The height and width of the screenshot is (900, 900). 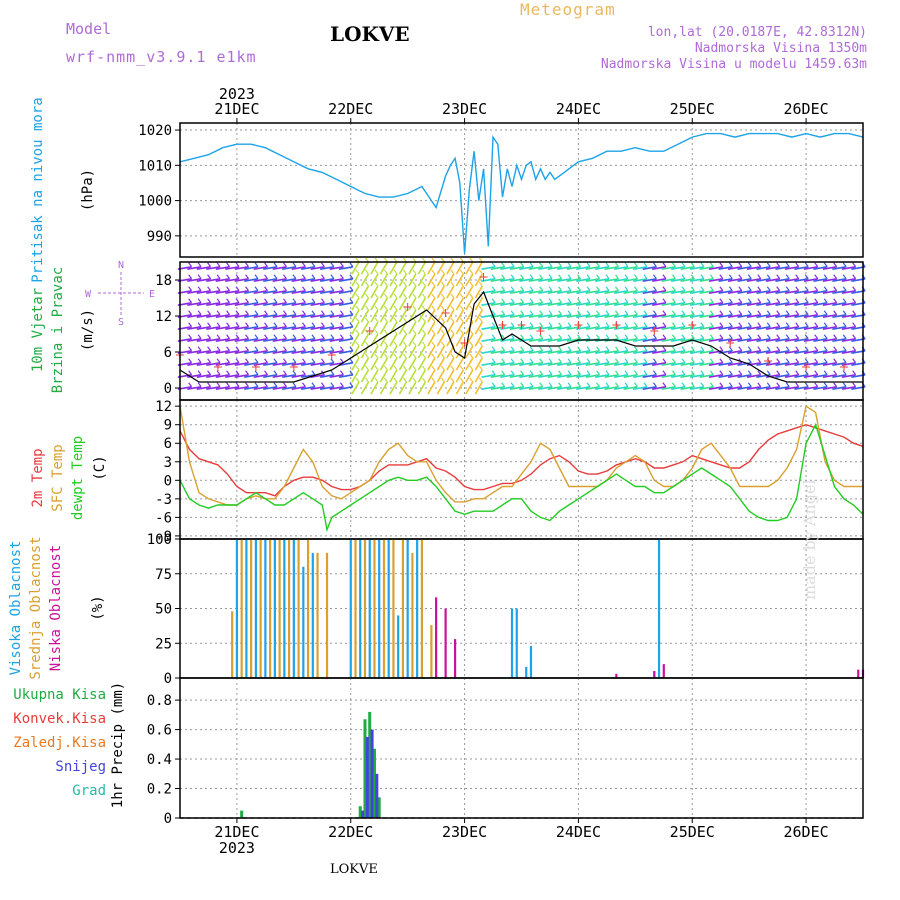 I want to click on compass-w: W, so click(x=88, y=294).